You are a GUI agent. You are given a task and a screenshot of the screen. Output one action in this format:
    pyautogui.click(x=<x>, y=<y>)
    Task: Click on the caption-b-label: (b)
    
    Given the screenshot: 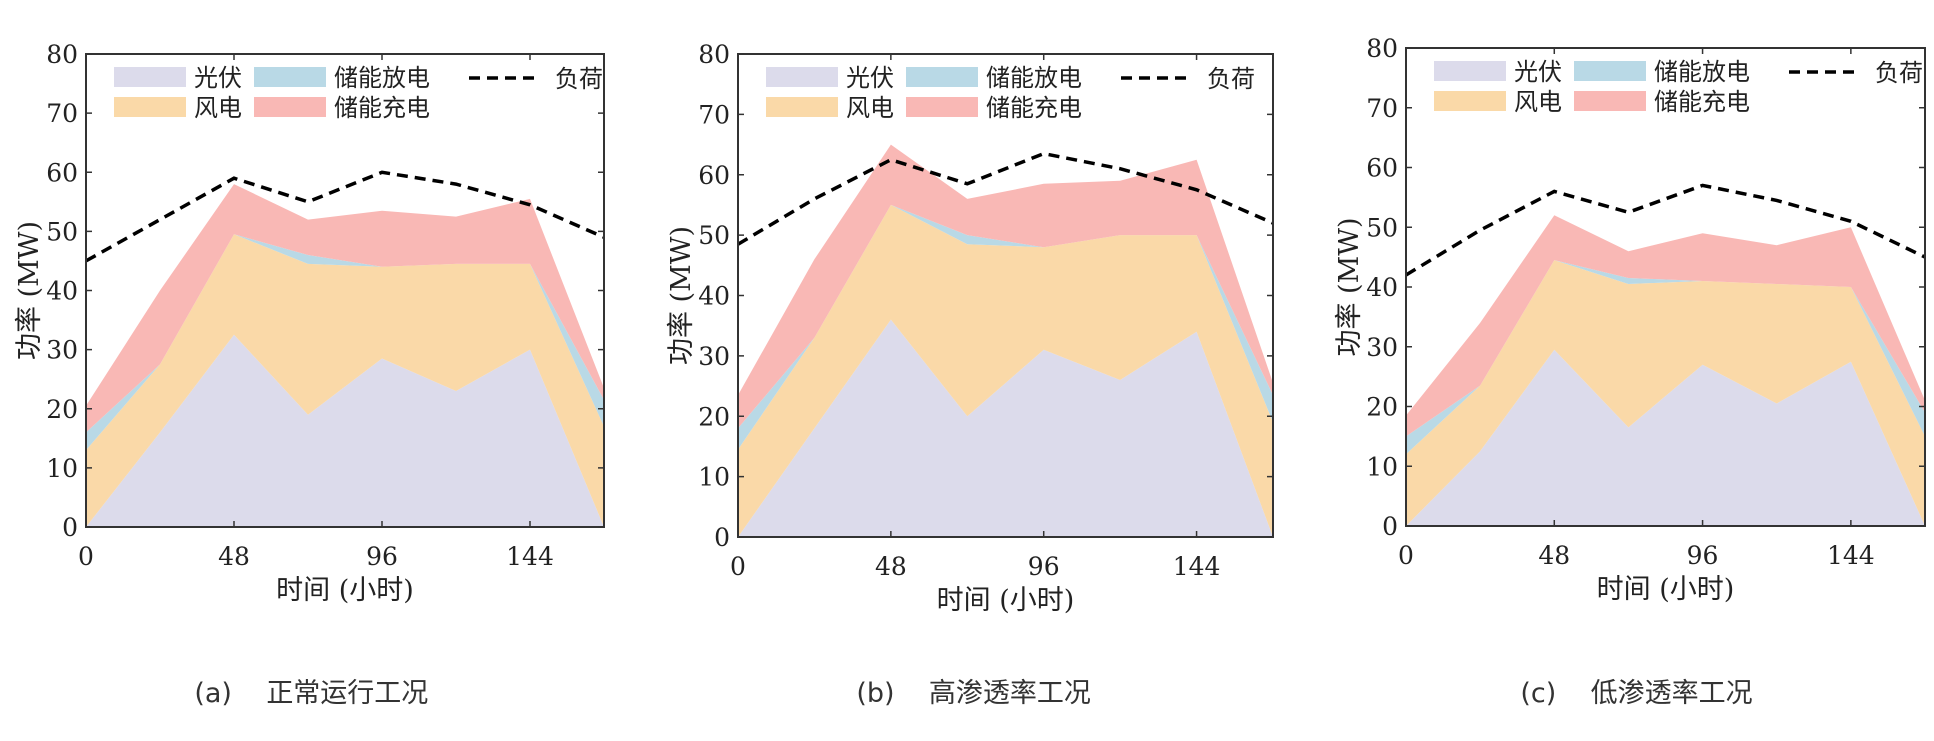 What is the action you would take?
    pyautogui.click(x=875, y=693)
    